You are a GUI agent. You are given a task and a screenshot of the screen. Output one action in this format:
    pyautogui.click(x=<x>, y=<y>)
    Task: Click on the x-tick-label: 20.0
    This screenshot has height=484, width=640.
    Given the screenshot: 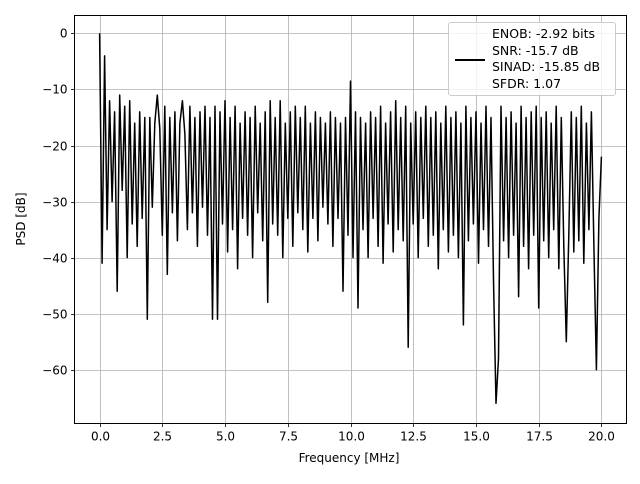 What is the action you would take?
    pyautogui.click(x=601, y=437)
    